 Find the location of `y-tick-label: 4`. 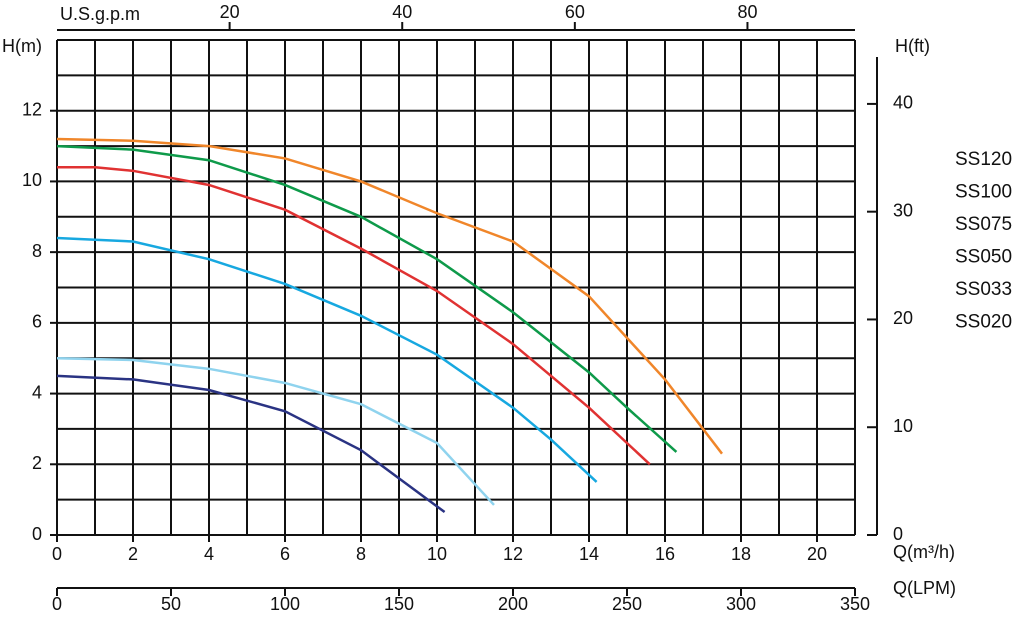

y-tick-label: 4 is located at coordinates (37, 392).